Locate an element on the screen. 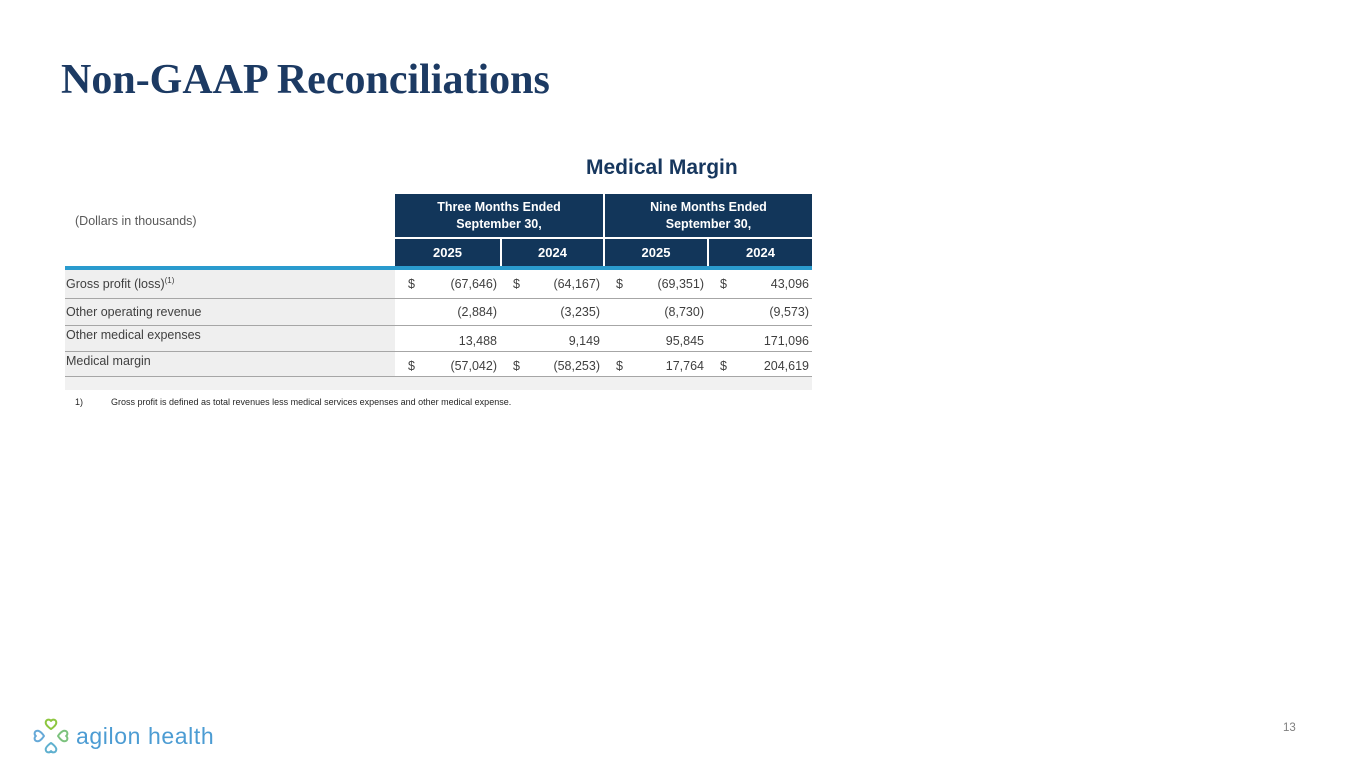 This screenshot has height=768, width=1365. company-logo: agilon health is located at coordinates (123, 736).